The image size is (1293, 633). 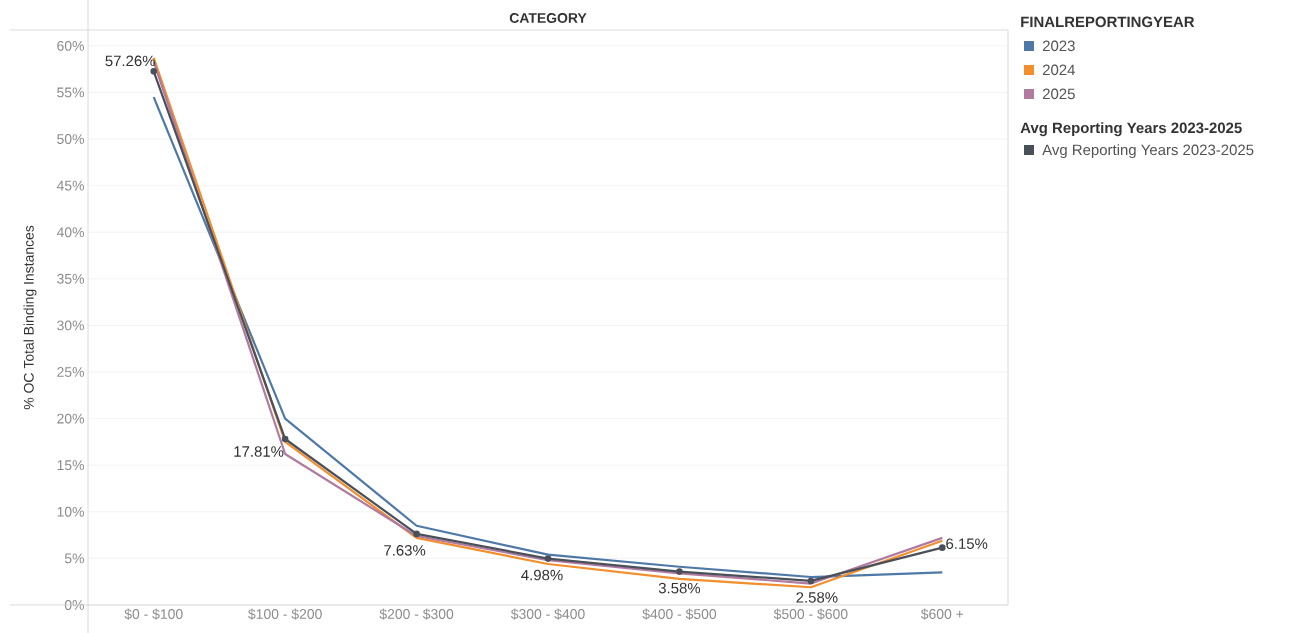 I want to click on x-tick-label: $600 +, so click(x=942, y=614).